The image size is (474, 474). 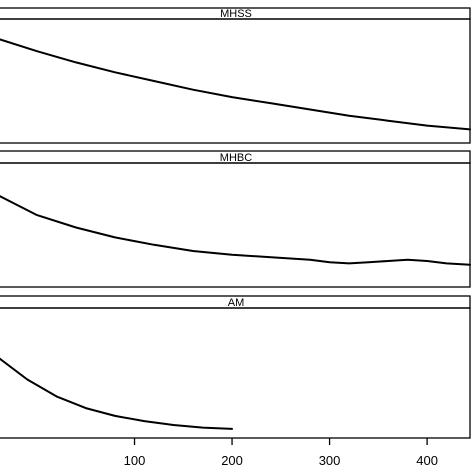 What do you see at coordinates (236, 158) in the screenshot?
I see `strip-label: MHBC` at bounding box center [236, 158].